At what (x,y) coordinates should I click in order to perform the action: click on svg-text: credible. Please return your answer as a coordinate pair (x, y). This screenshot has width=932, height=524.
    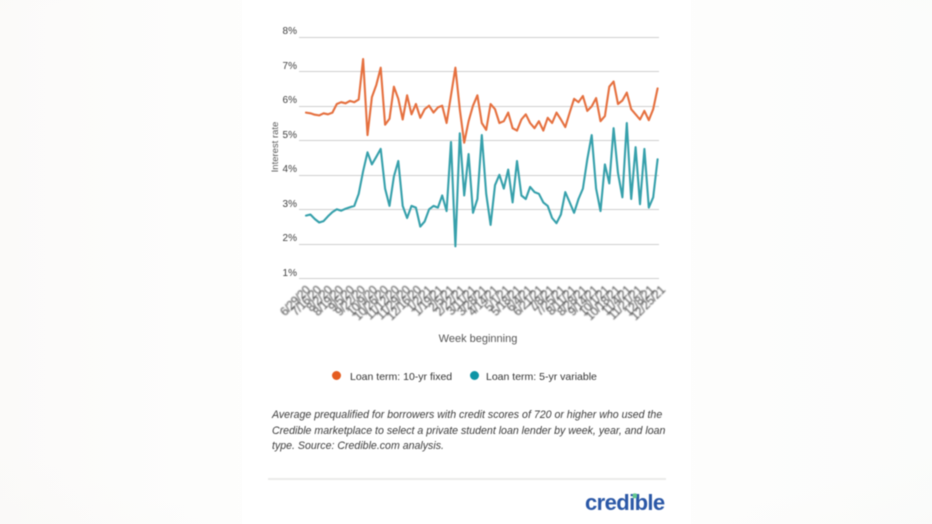
    Looking at the image, I should click on (625, 503).